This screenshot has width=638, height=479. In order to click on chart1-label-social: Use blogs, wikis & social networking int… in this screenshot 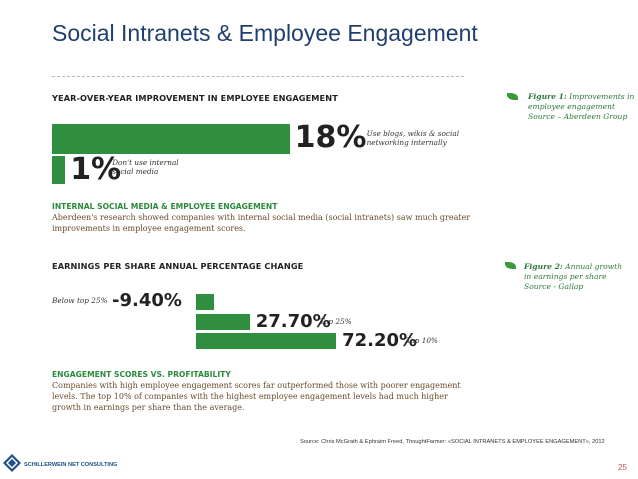, I will do `click(413, 138)`.